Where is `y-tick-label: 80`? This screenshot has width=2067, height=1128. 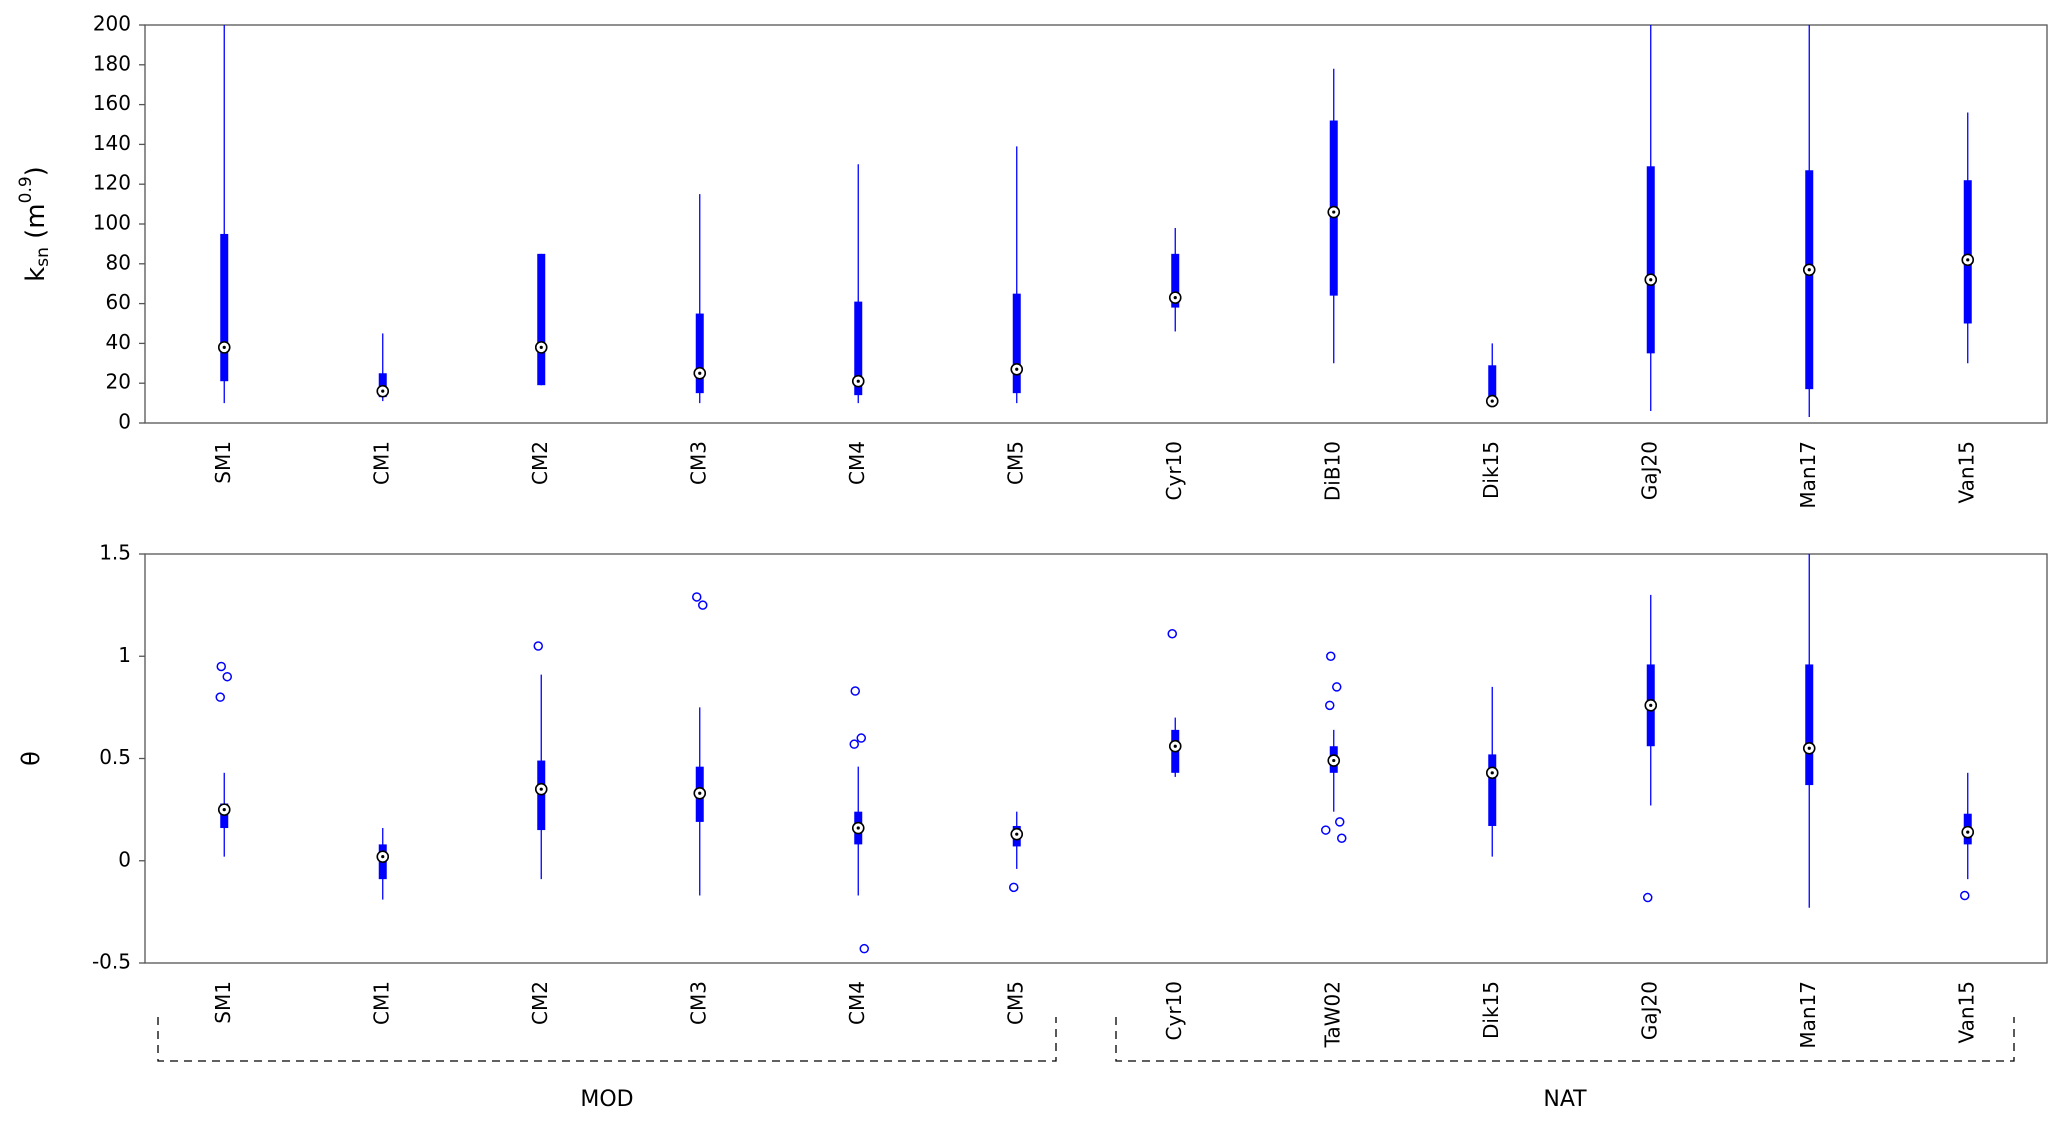 y-tick-label: 80 is located at coordinates (118, 262).